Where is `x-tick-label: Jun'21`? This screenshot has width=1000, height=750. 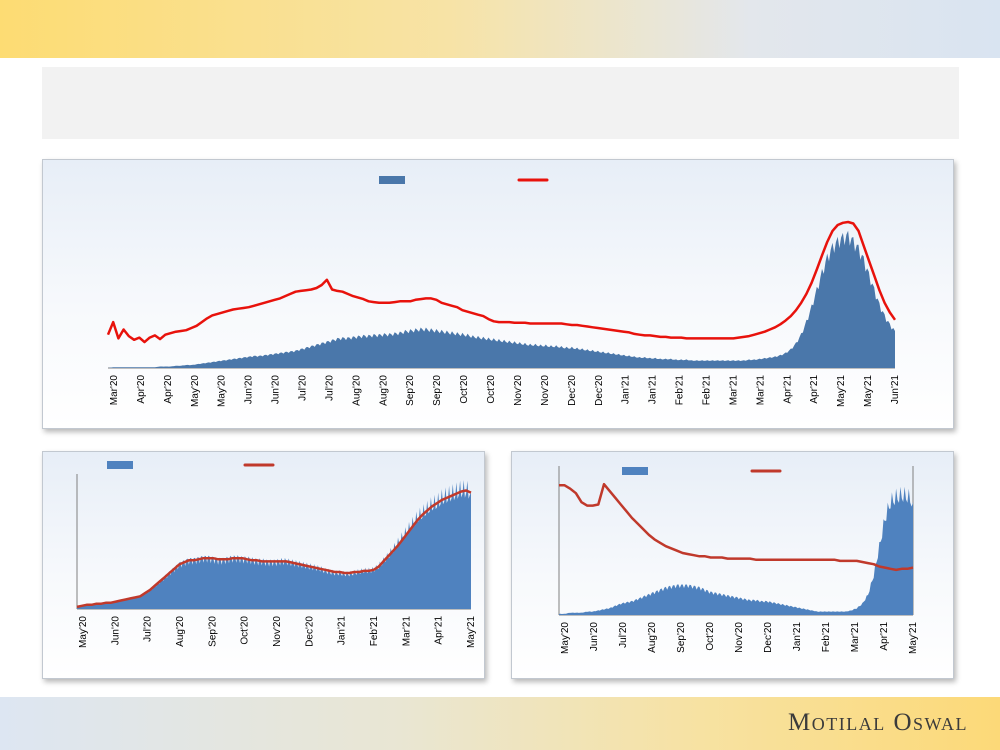 x-tick-label: Jun'21 is located at coordinates (895, 390).